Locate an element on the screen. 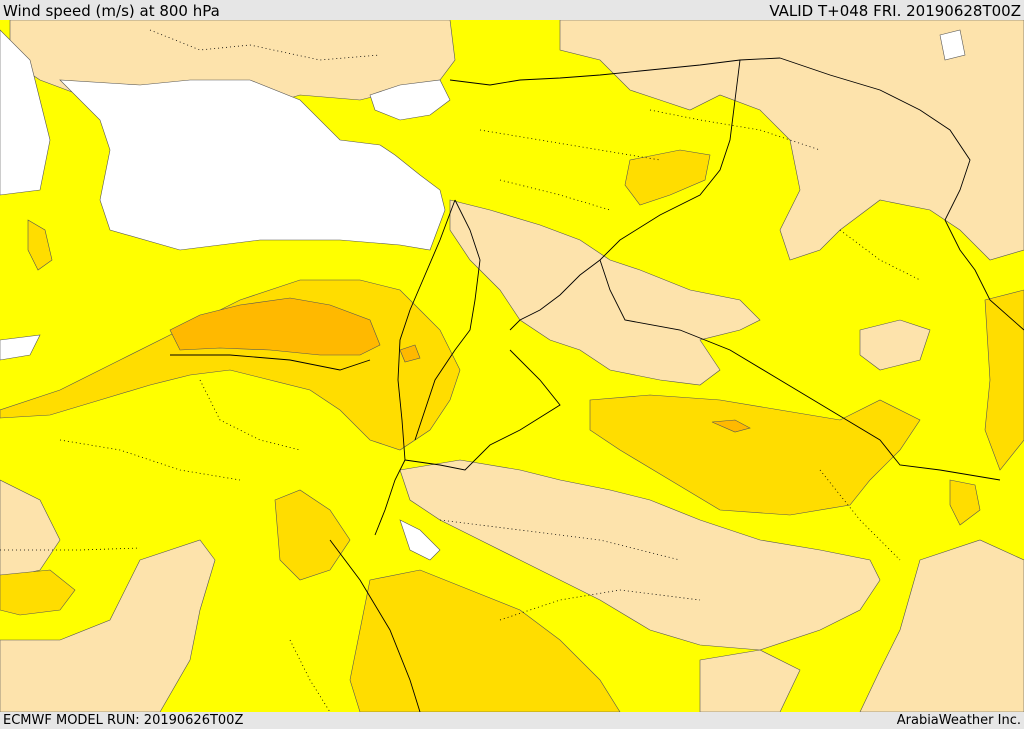 This screenshot has height=729, width=1024. border-jordan-saudi is located at coordinates (482, 410).